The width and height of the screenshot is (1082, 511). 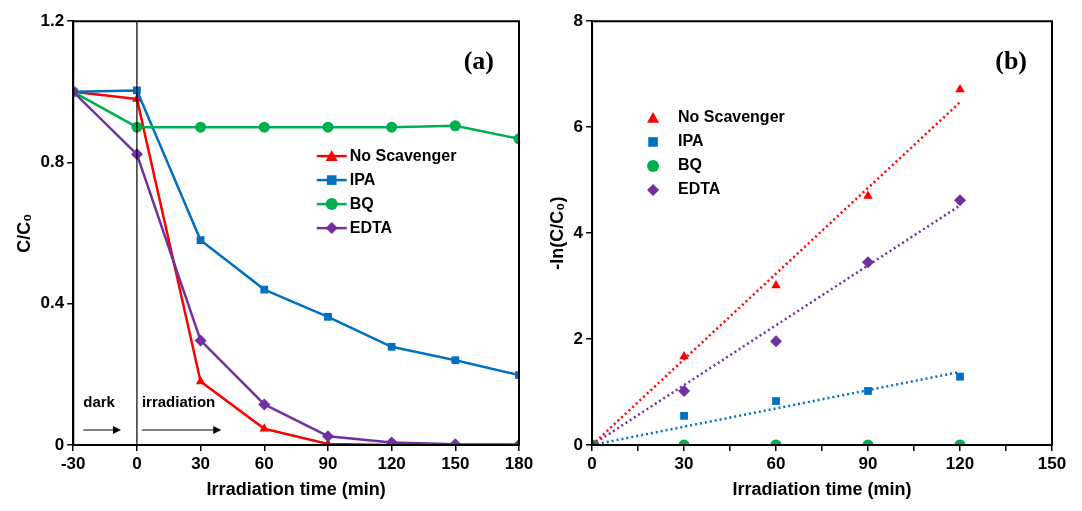 What do you see at coordinates (73, 463) in the screenshot?
I see `x-tick-label: -30` at bounding box center [73, 463].